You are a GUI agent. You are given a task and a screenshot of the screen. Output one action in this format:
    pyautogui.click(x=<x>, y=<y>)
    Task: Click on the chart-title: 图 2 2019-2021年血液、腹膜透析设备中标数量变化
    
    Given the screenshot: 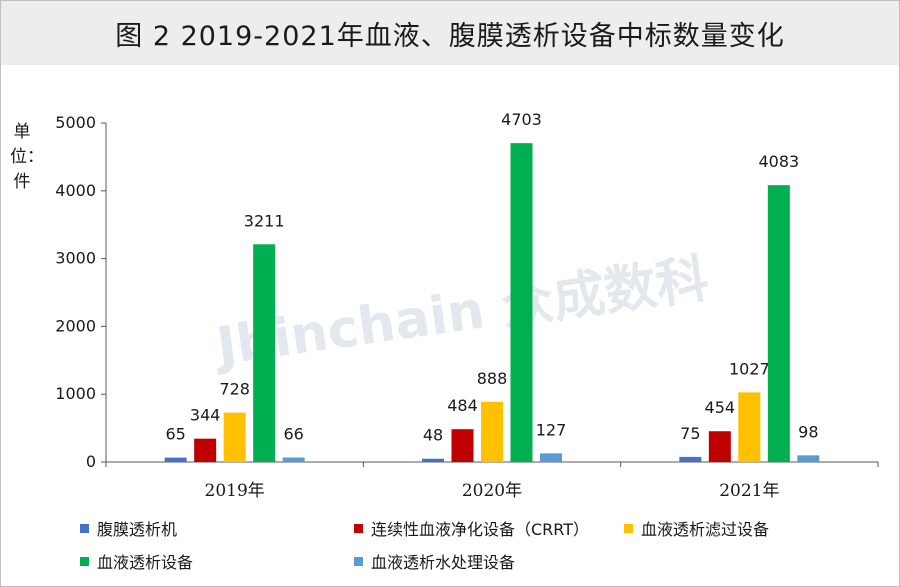 What is the action you would take?
    pyautogui.click(x=450, y=36)
    